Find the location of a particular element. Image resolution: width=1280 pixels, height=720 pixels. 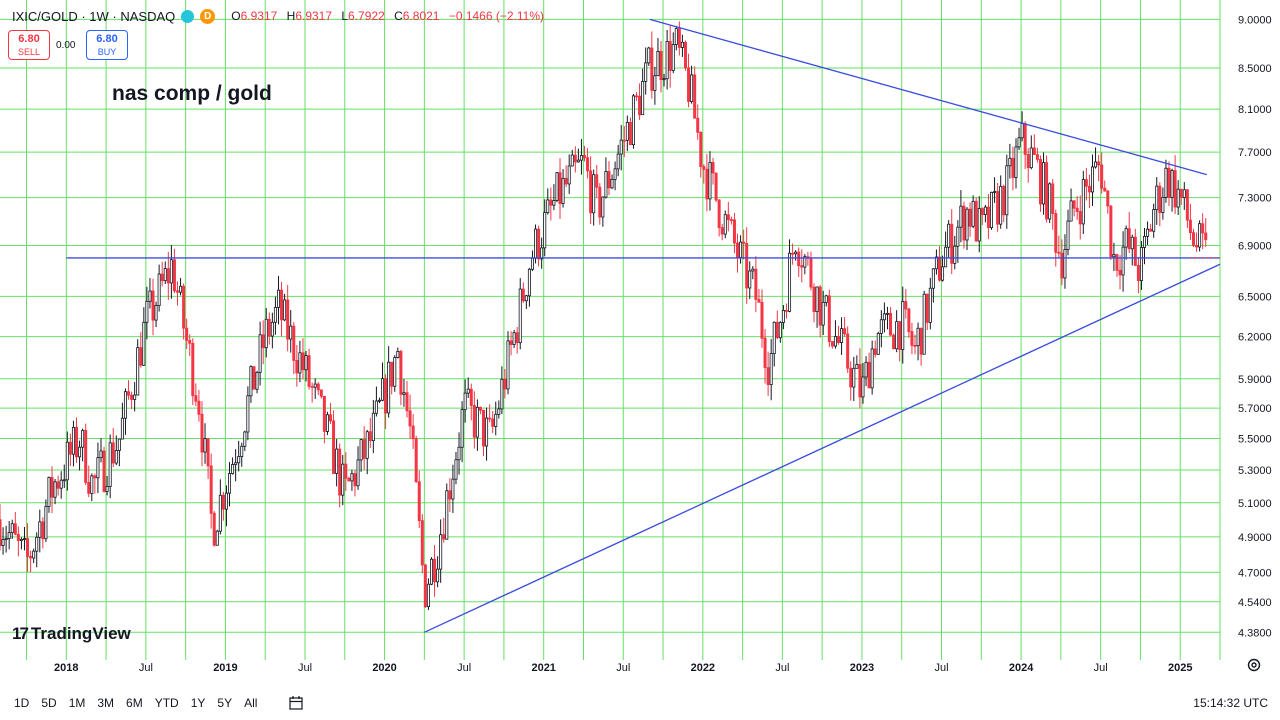

range-5d-button: 5D is located at coordinates (49, 703).